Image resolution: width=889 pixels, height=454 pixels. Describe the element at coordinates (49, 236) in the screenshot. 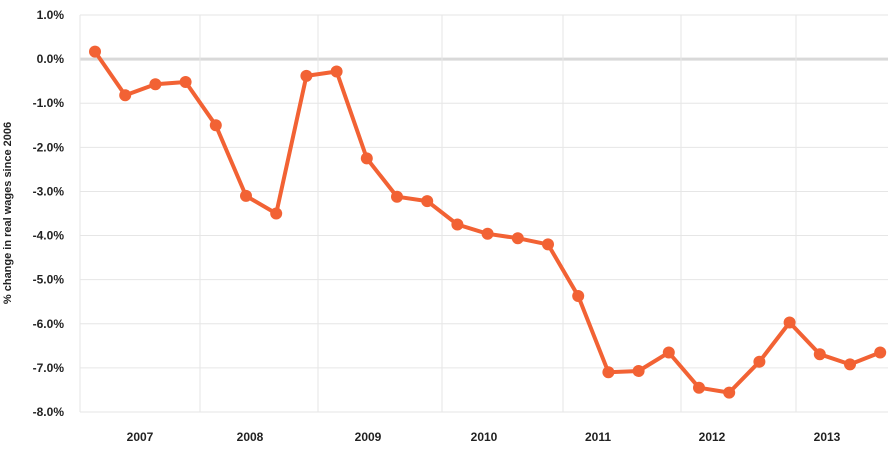

I see `y-tick-label: -4.0%` at that location.